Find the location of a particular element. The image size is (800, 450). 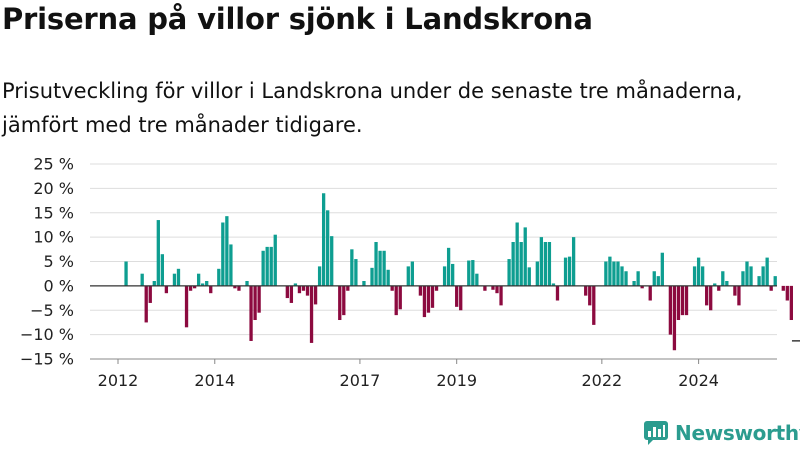

brand-name: Newsworthy is located at coordinates (737, 433).